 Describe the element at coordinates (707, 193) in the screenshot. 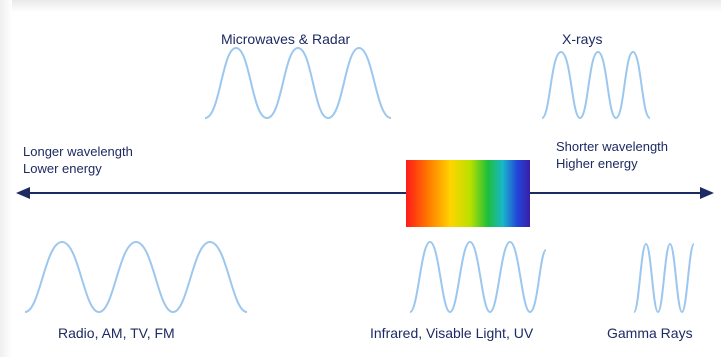

I see `right-arrowhead` at that location.